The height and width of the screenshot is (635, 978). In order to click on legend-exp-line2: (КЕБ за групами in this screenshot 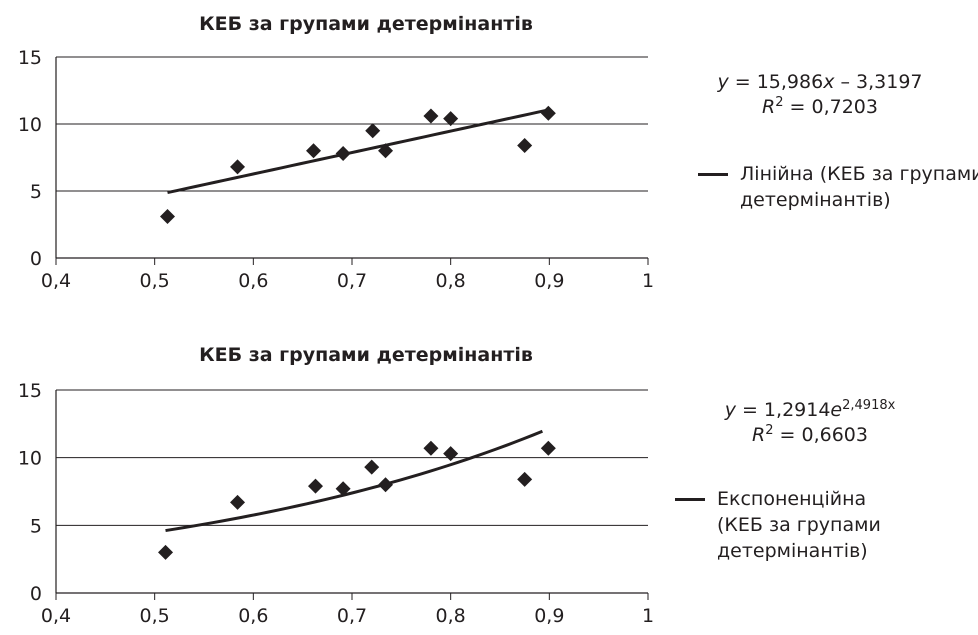, I will do `click(799, 525)`.